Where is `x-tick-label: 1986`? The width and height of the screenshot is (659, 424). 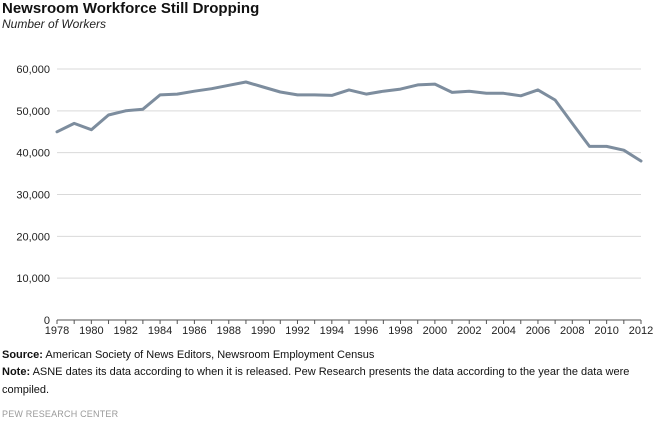
x-tick-label: 1986 is located at coordinates (194, 331).